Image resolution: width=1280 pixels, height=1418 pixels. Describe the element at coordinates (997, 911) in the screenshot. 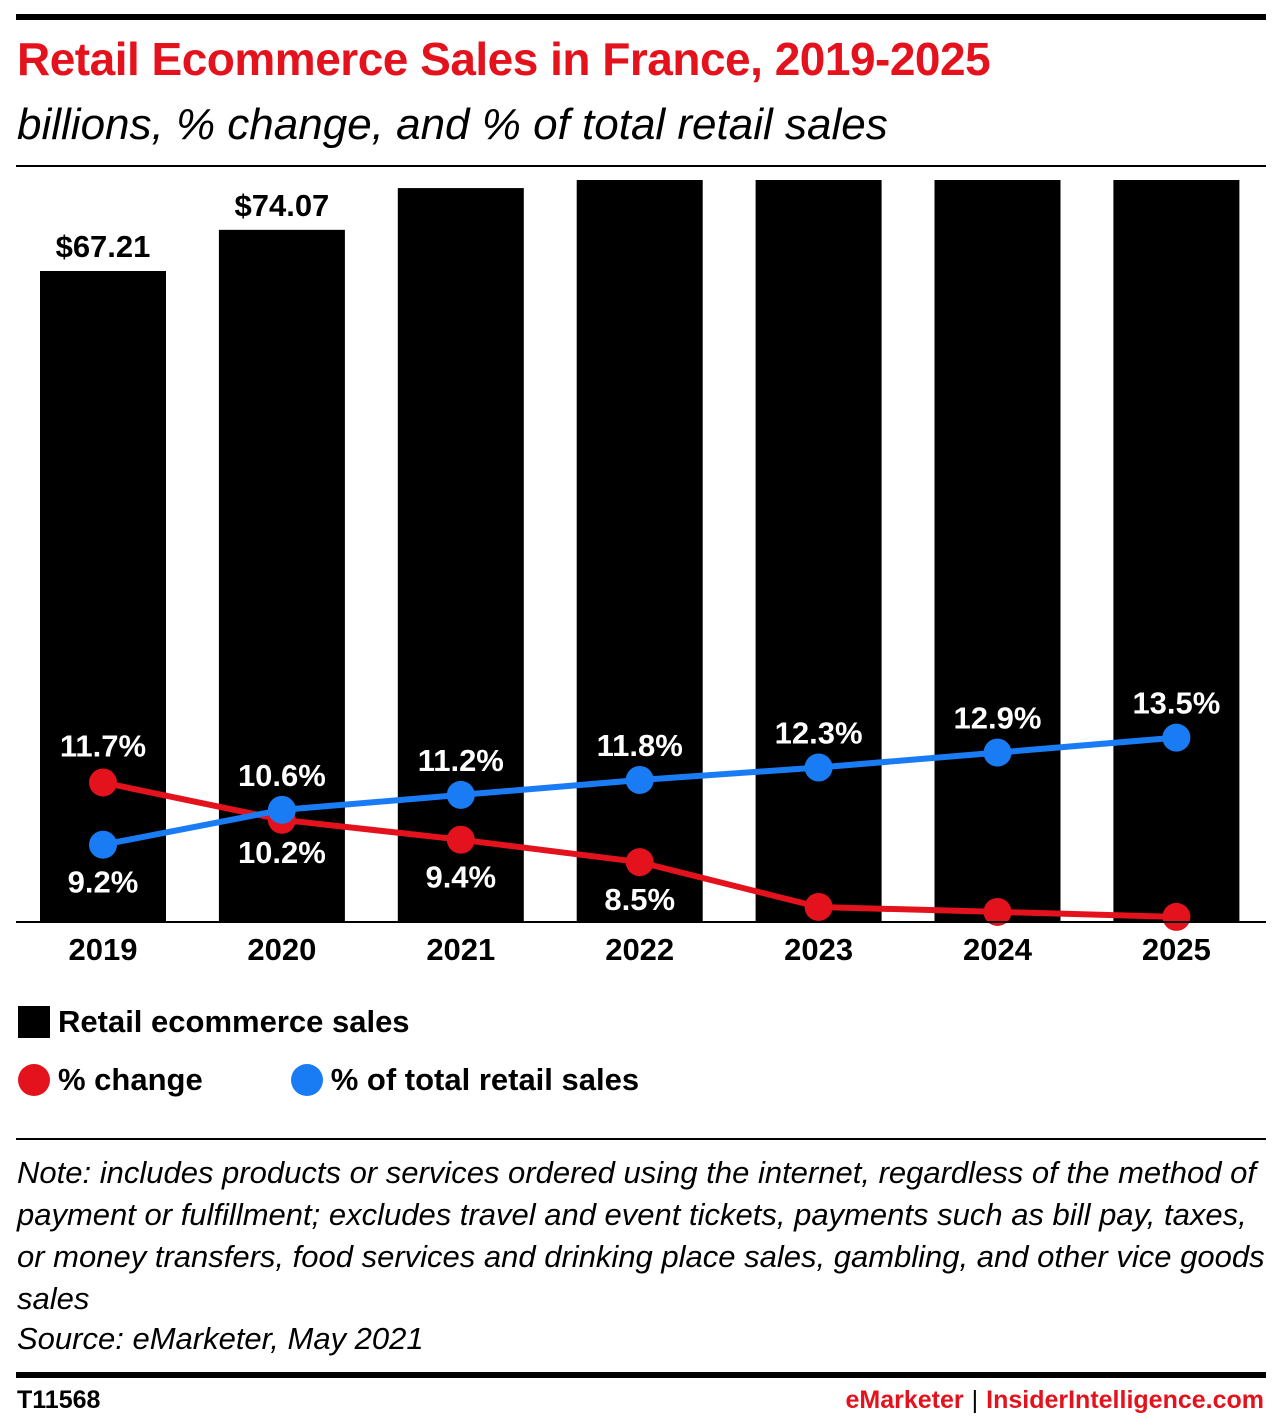

I see `point-pct-change-2024` at that location.